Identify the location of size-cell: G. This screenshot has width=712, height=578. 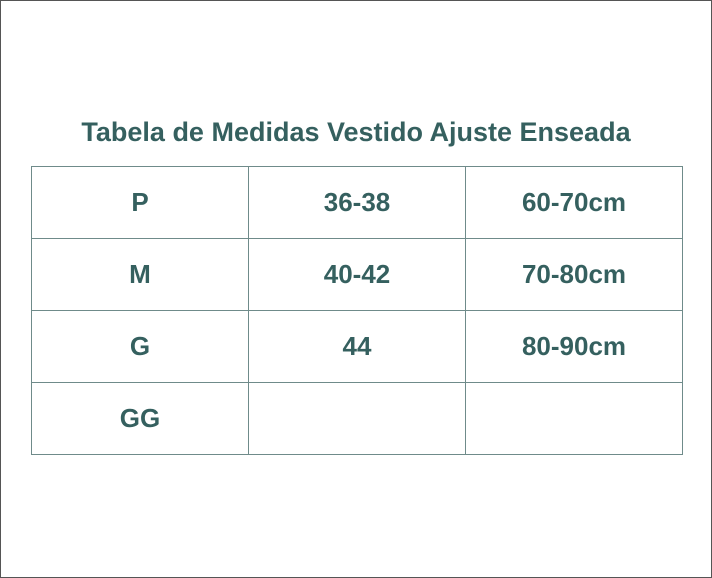
(140, 346).